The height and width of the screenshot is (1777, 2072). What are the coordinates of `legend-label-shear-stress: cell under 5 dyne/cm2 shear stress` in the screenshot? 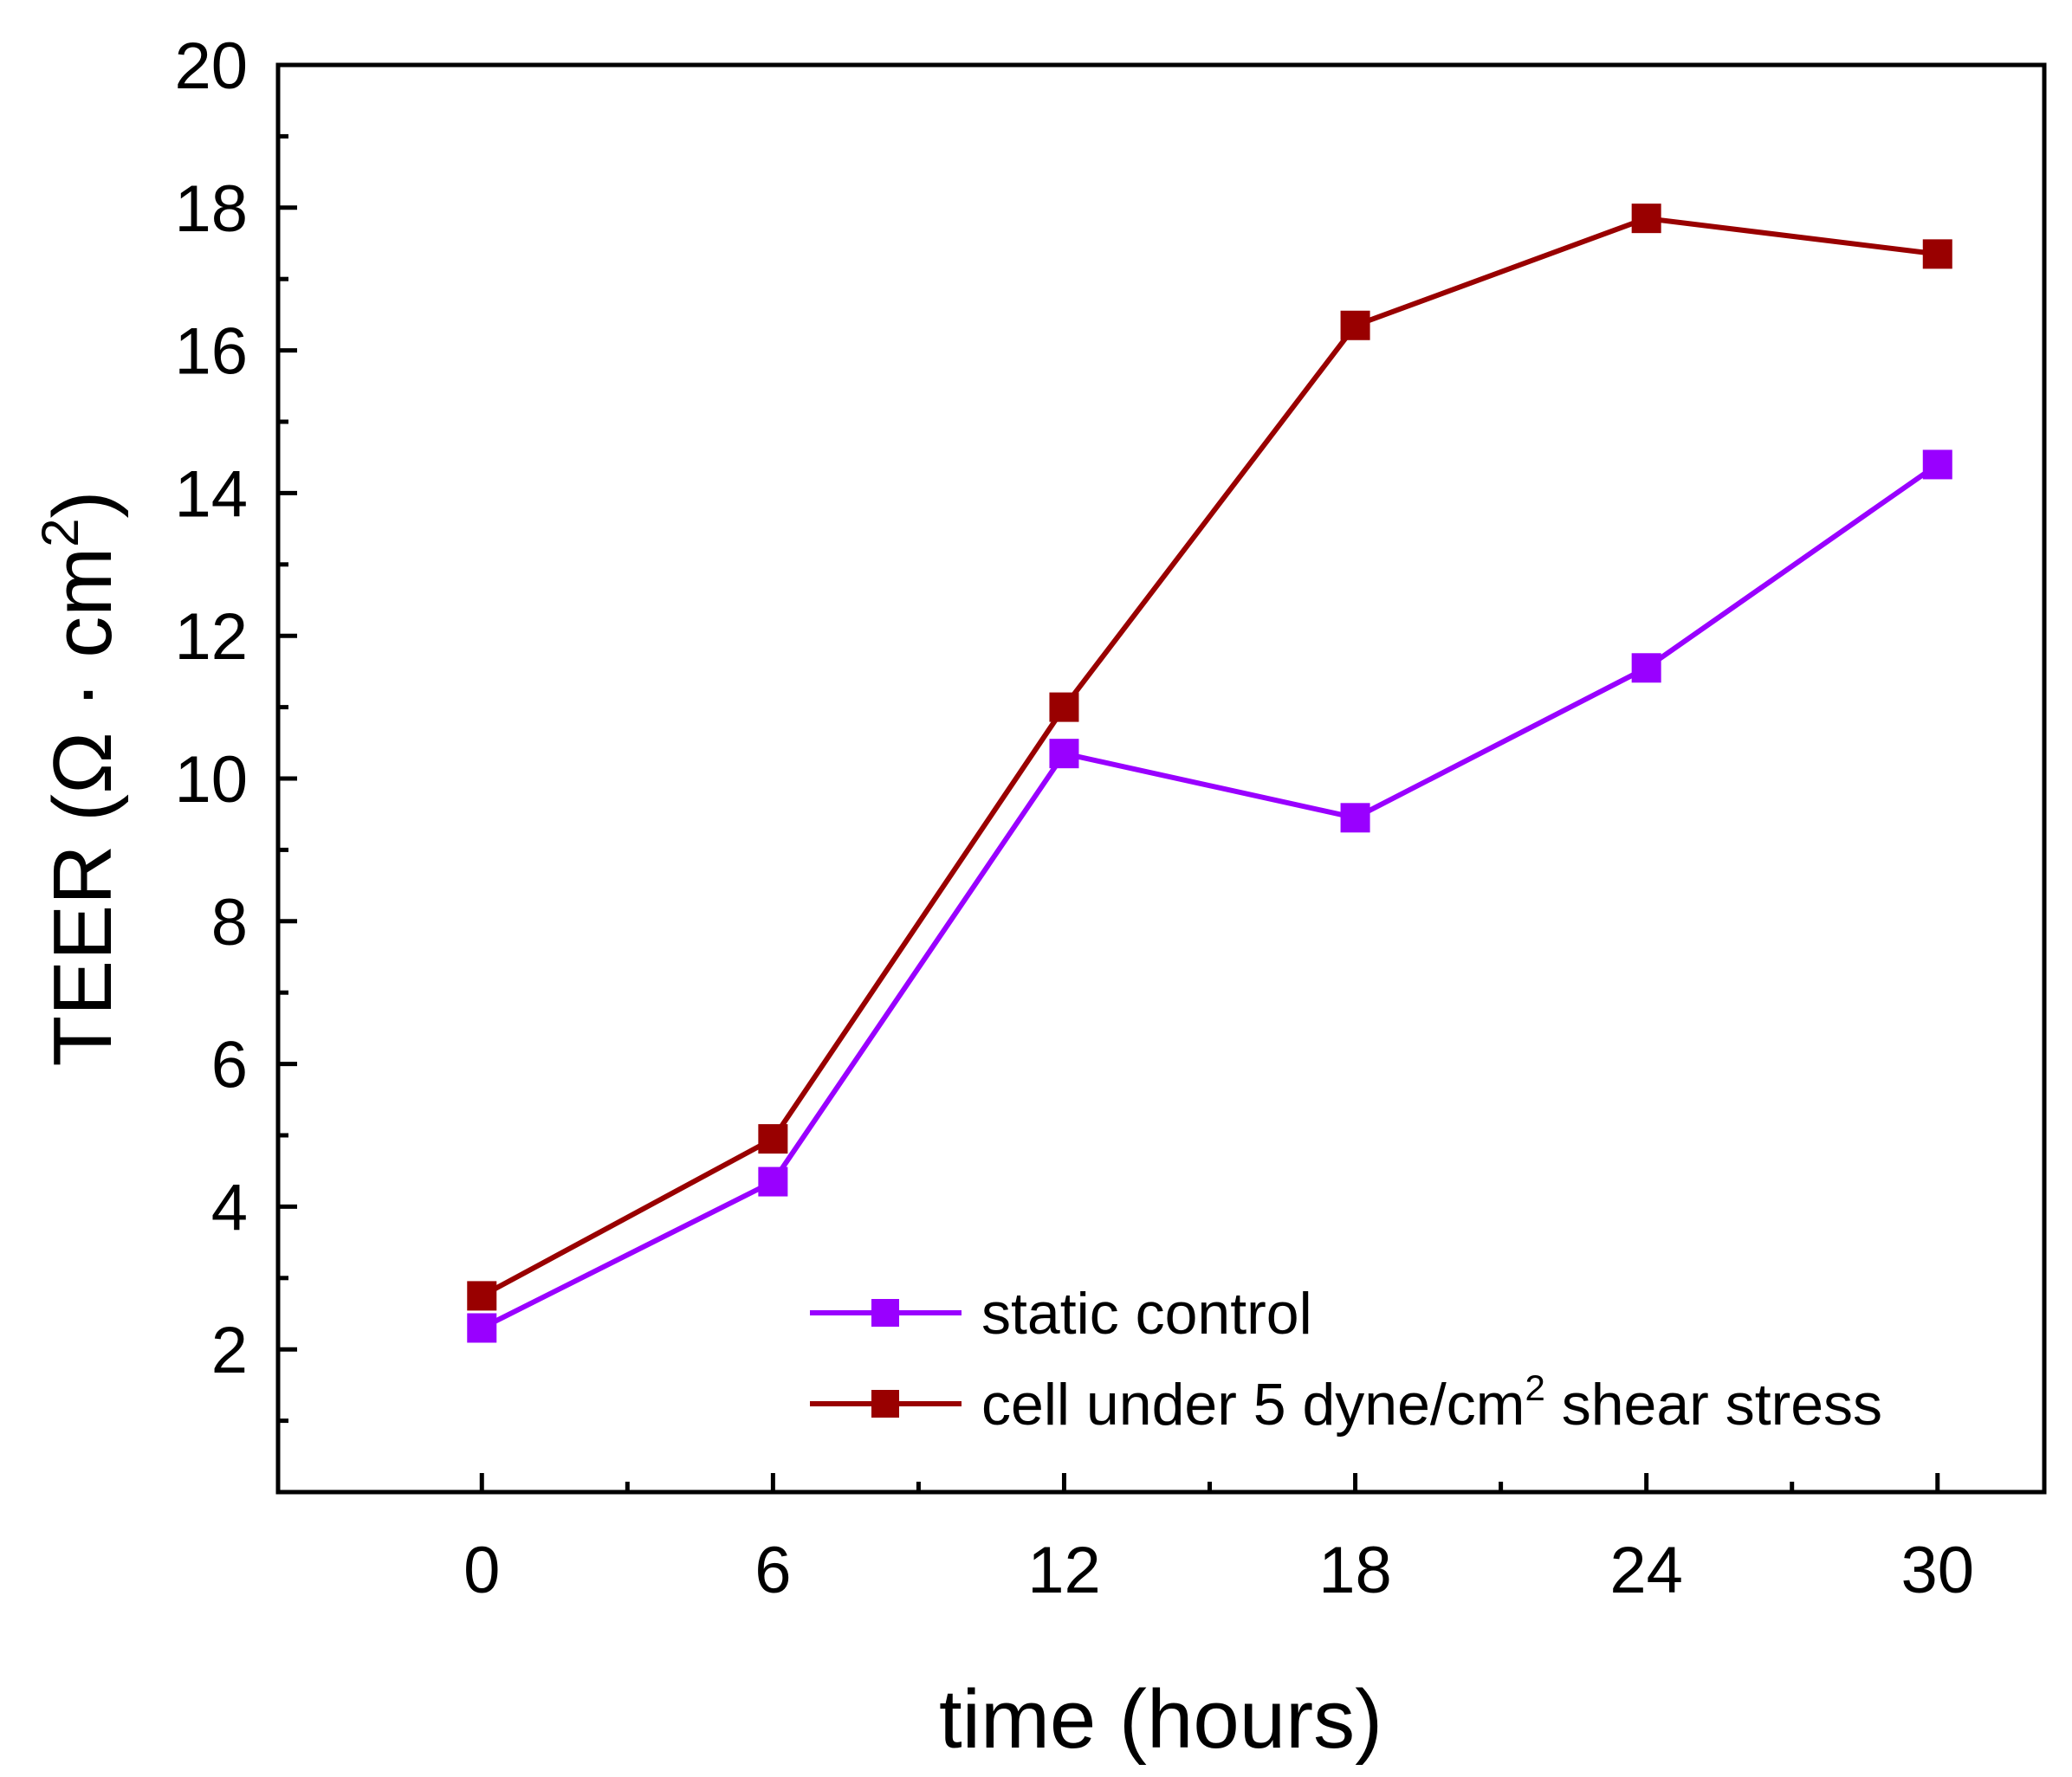 It's located at (1431, 1402).